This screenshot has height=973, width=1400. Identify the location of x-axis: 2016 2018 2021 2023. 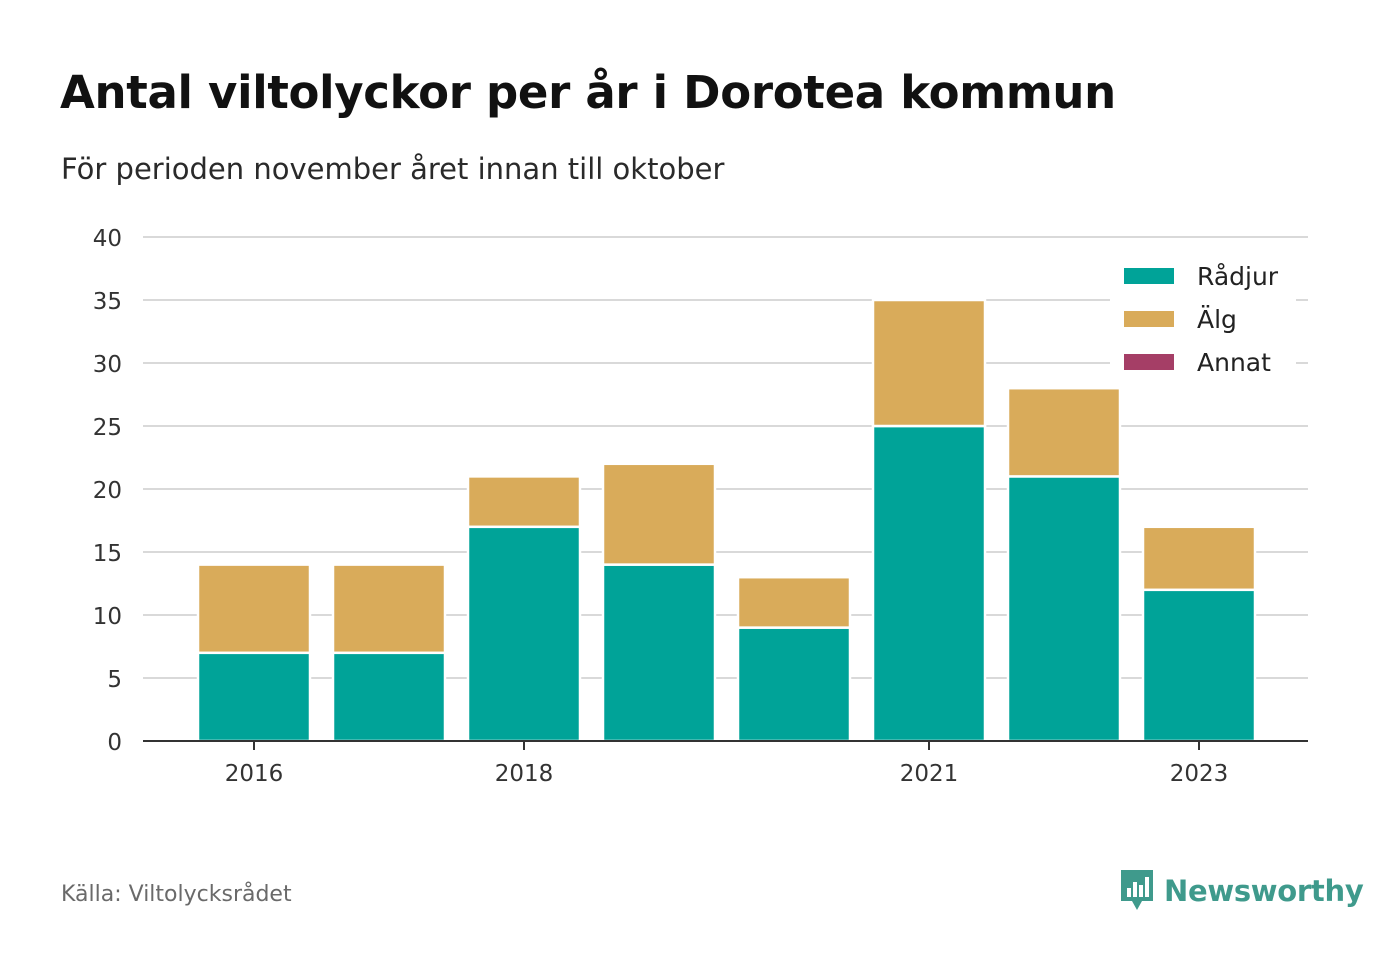
(725, 763).